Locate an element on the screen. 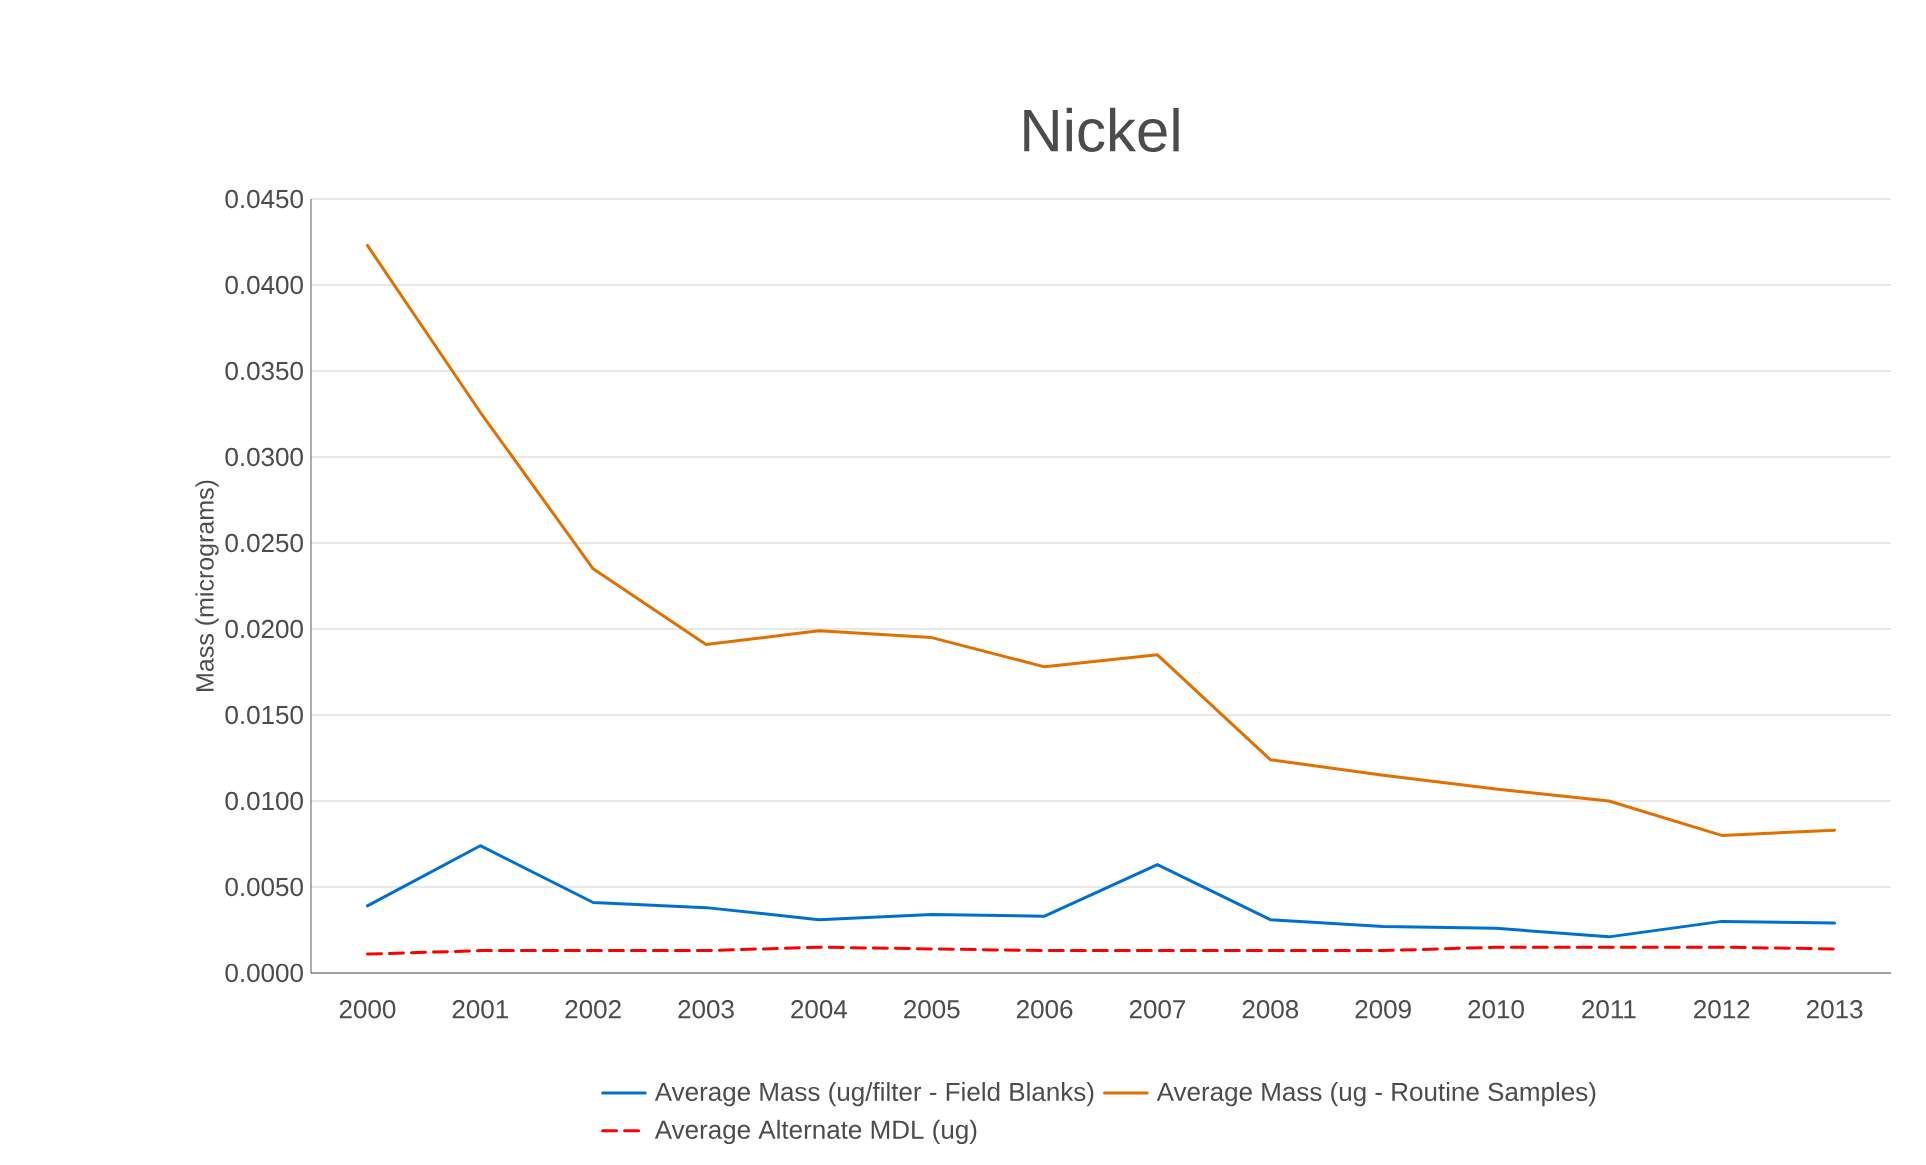  x-tick-label: 2008 is located at coordinates (1270, 1009).